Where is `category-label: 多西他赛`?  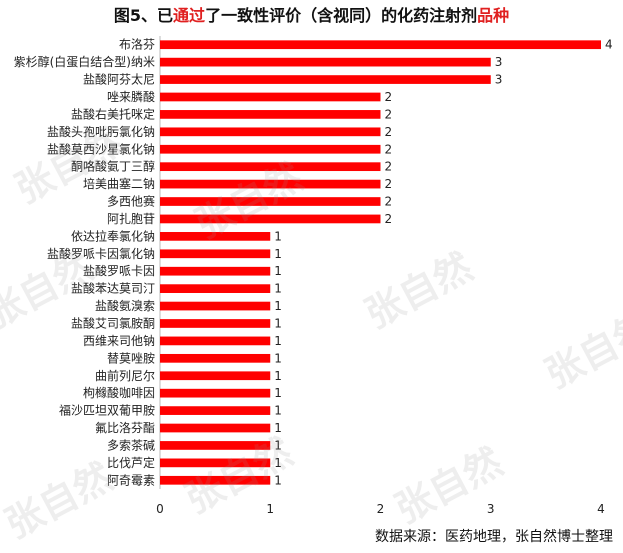
category-label: 多西他赛 is located at coordinates (131, 201).